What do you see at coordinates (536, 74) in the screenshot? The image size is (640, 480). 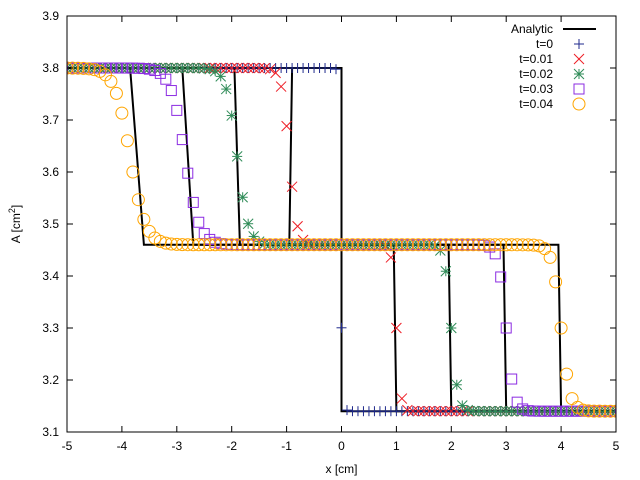 I see `legend-label: t=0.02` at bounding box center [536, 74].